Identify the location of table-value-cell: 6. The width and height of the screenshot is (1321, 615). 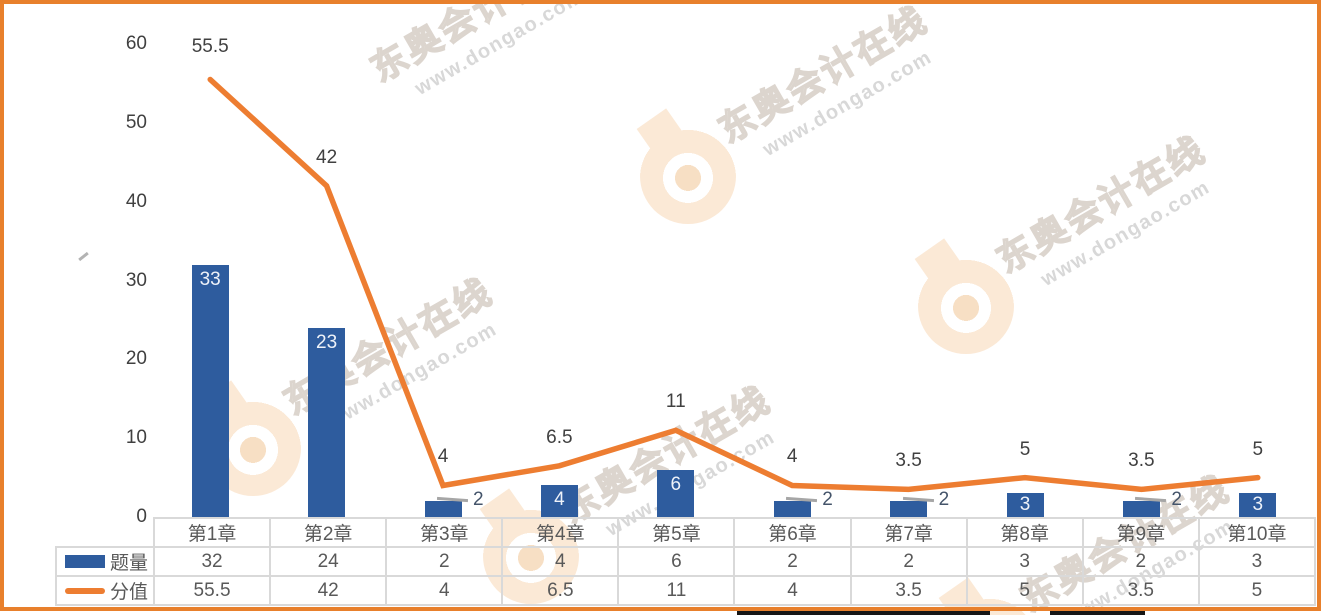
(676, 561).